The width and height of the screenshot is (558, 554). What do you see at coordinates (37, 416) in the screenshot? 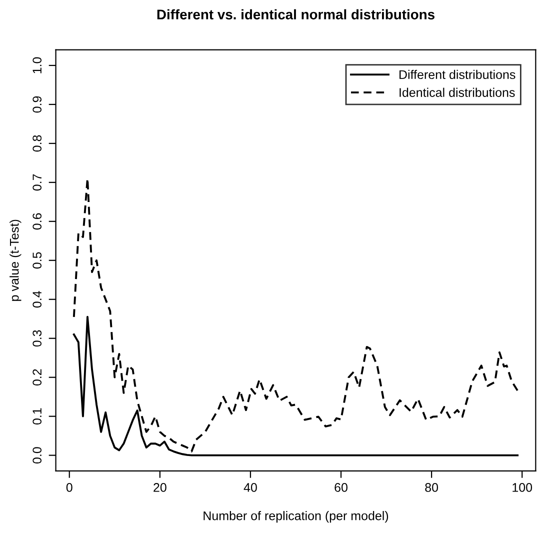
I see `y-tick-label: 0.1` at bounding box center [37, 416].